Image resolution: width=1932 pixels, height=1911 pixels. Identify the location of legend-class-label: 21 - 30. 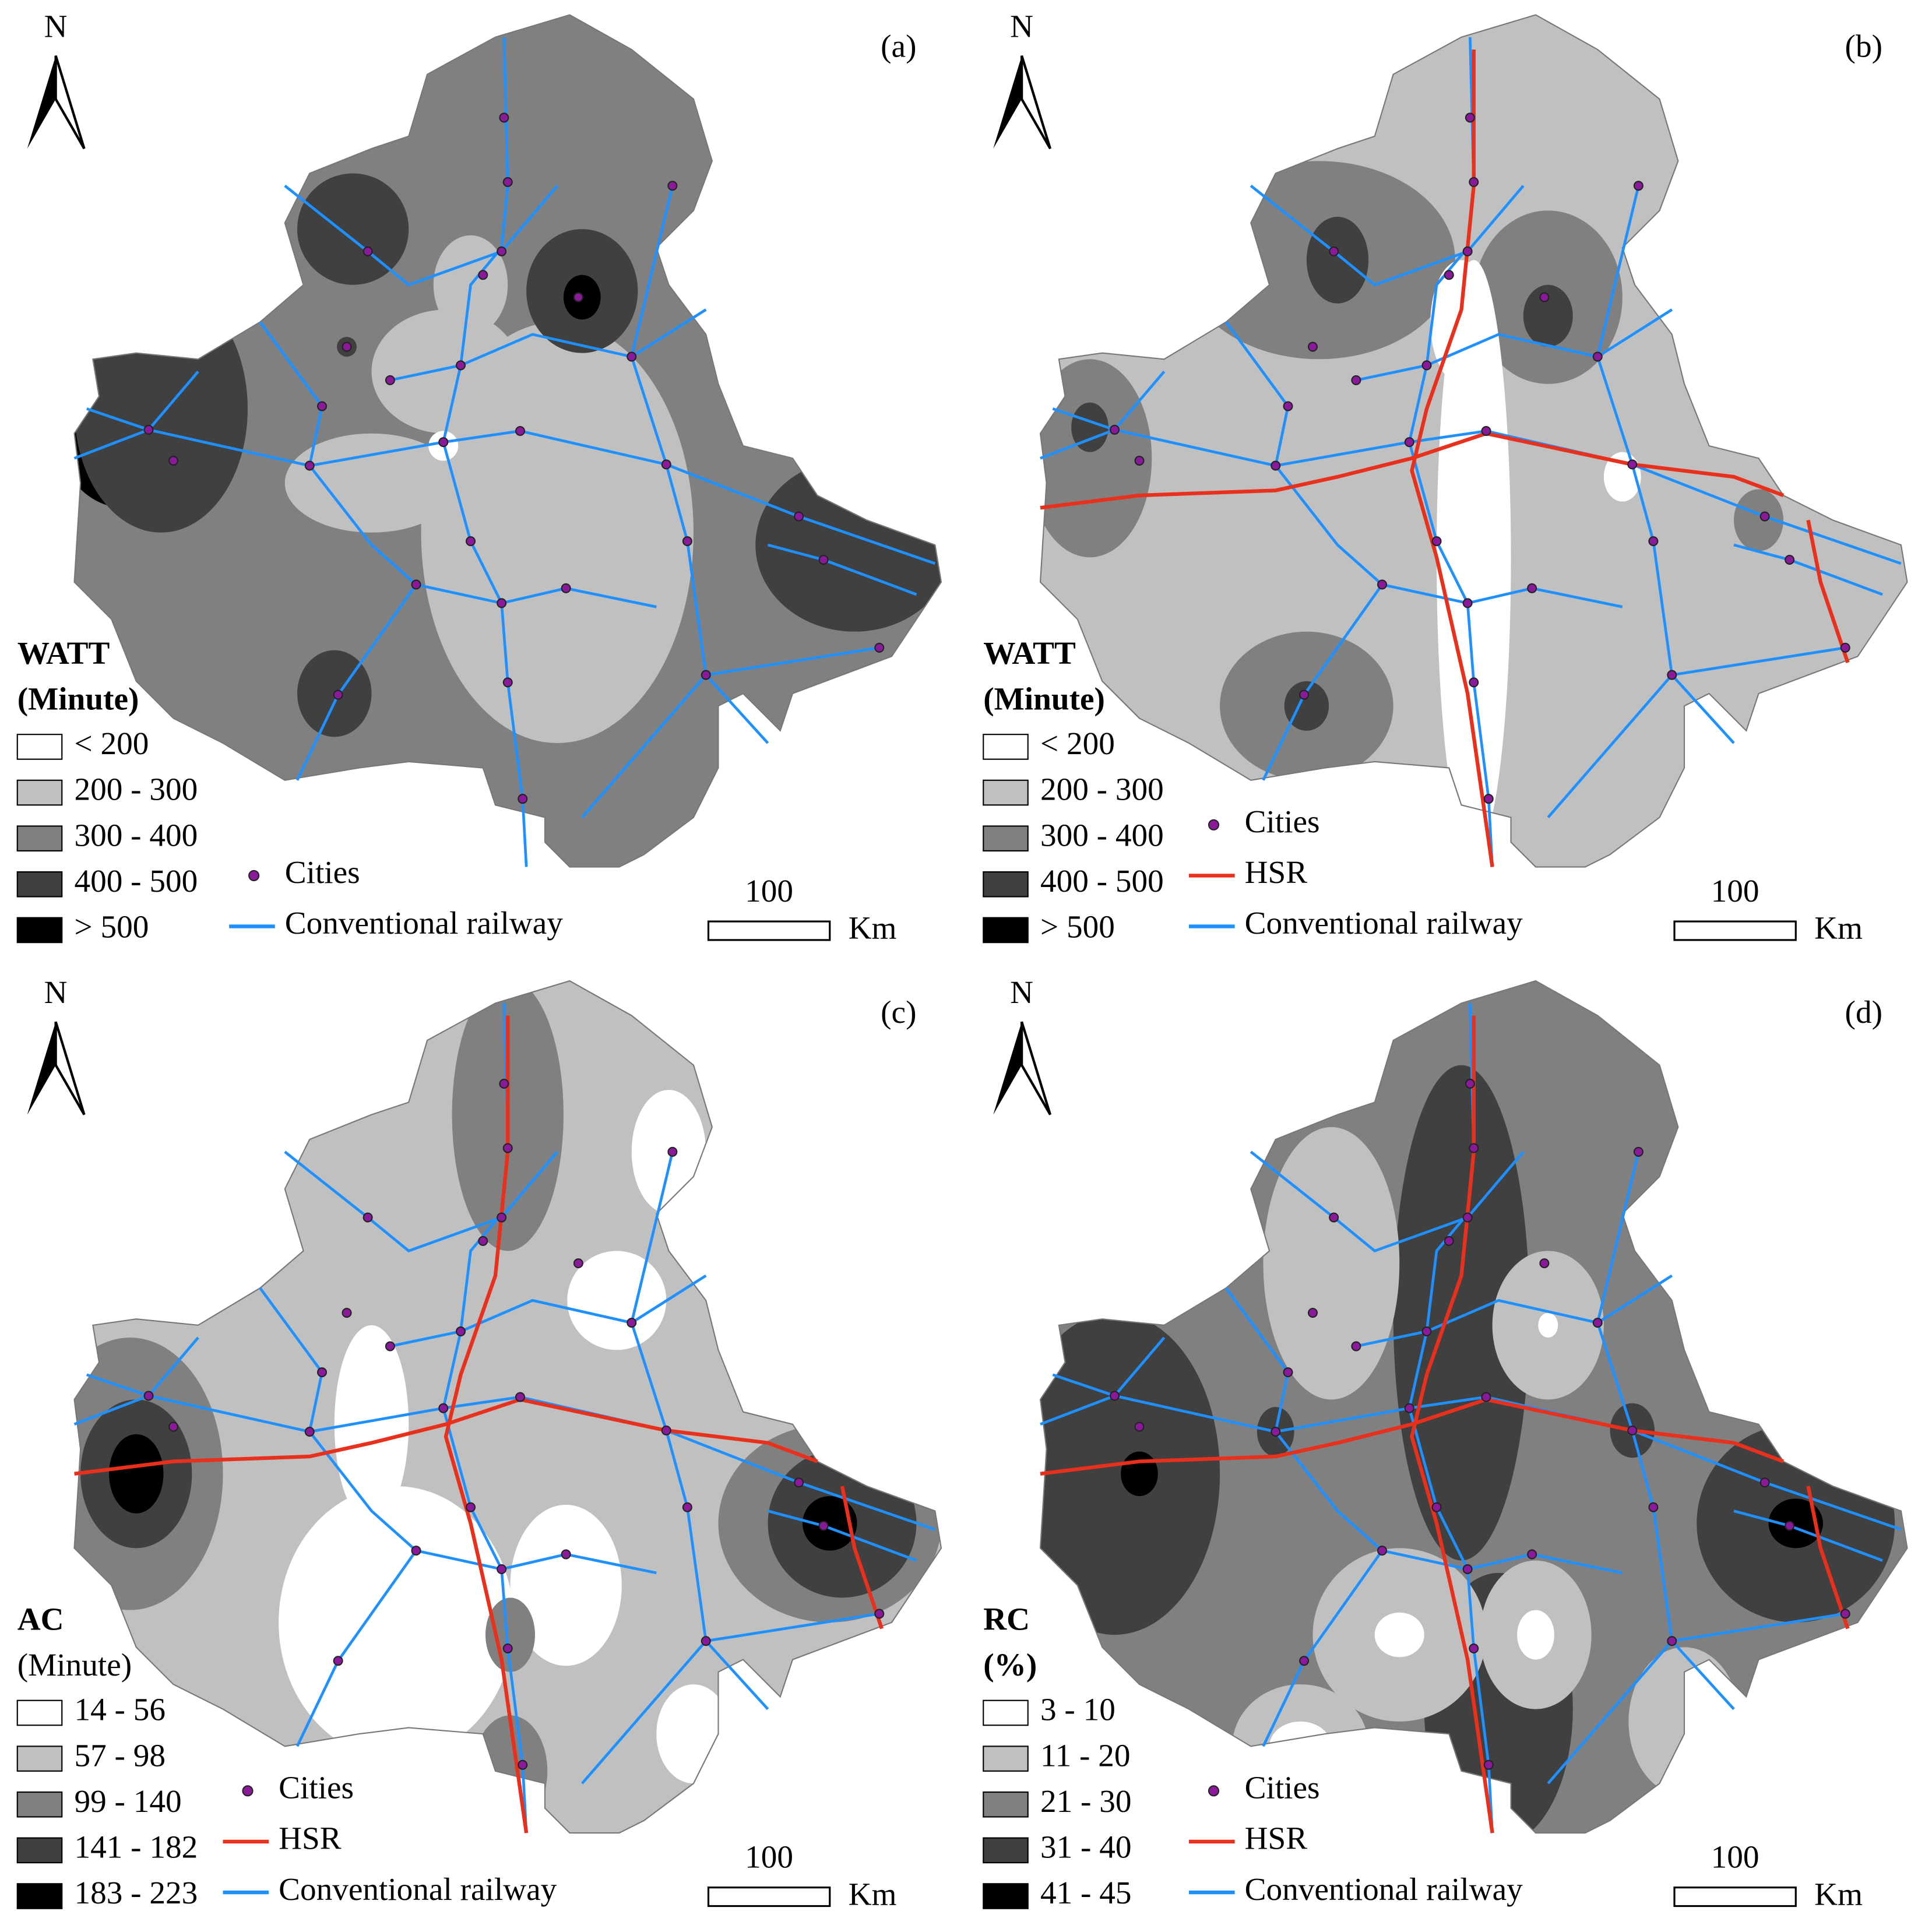
(1086, 1801).